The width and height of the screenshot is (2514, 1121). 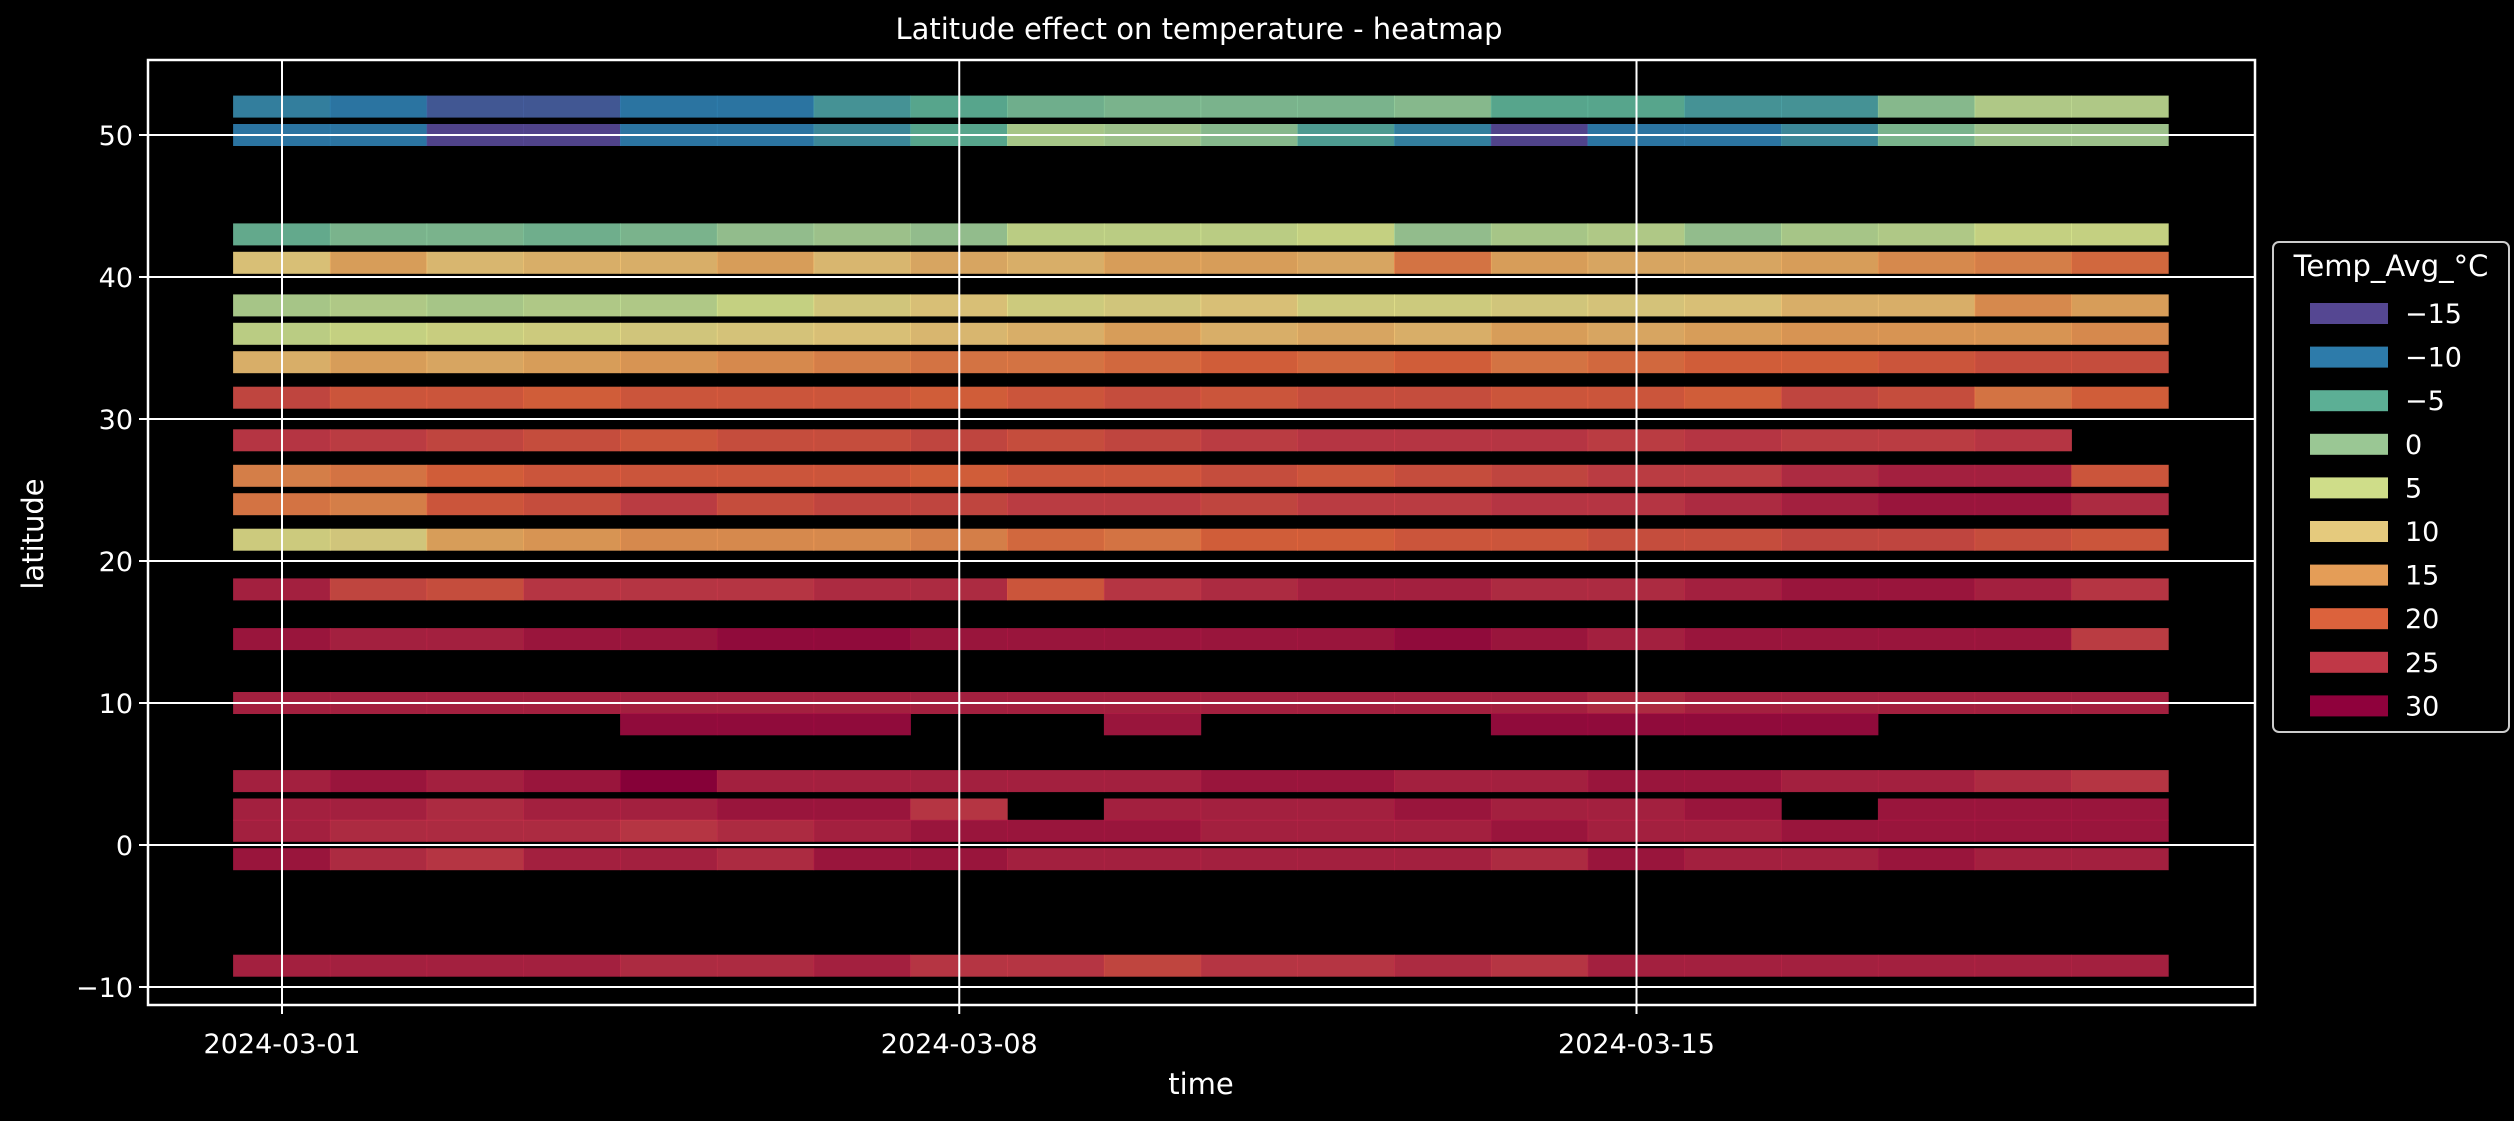 I want to click on legend-label: 15, so click(x=2422, y=576).